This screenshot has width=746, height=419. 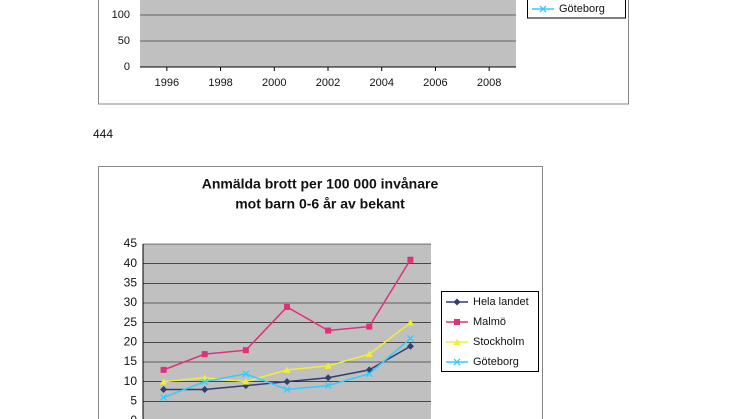 I want to click on legend-label: Stockholm, so click(x=498, y=342).